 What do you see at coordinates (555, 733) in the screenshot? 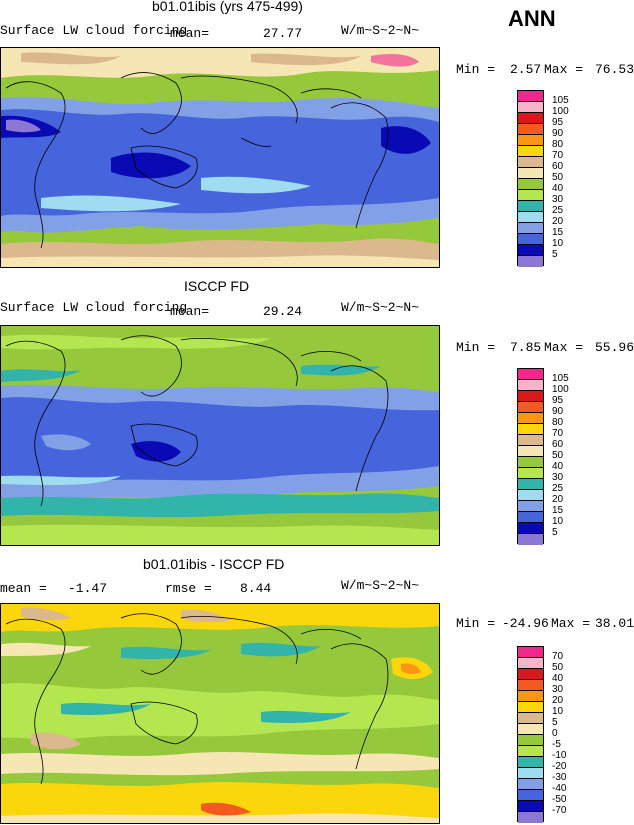
I see `colorbar-level-label: 0` at bounding box center [555, 733].